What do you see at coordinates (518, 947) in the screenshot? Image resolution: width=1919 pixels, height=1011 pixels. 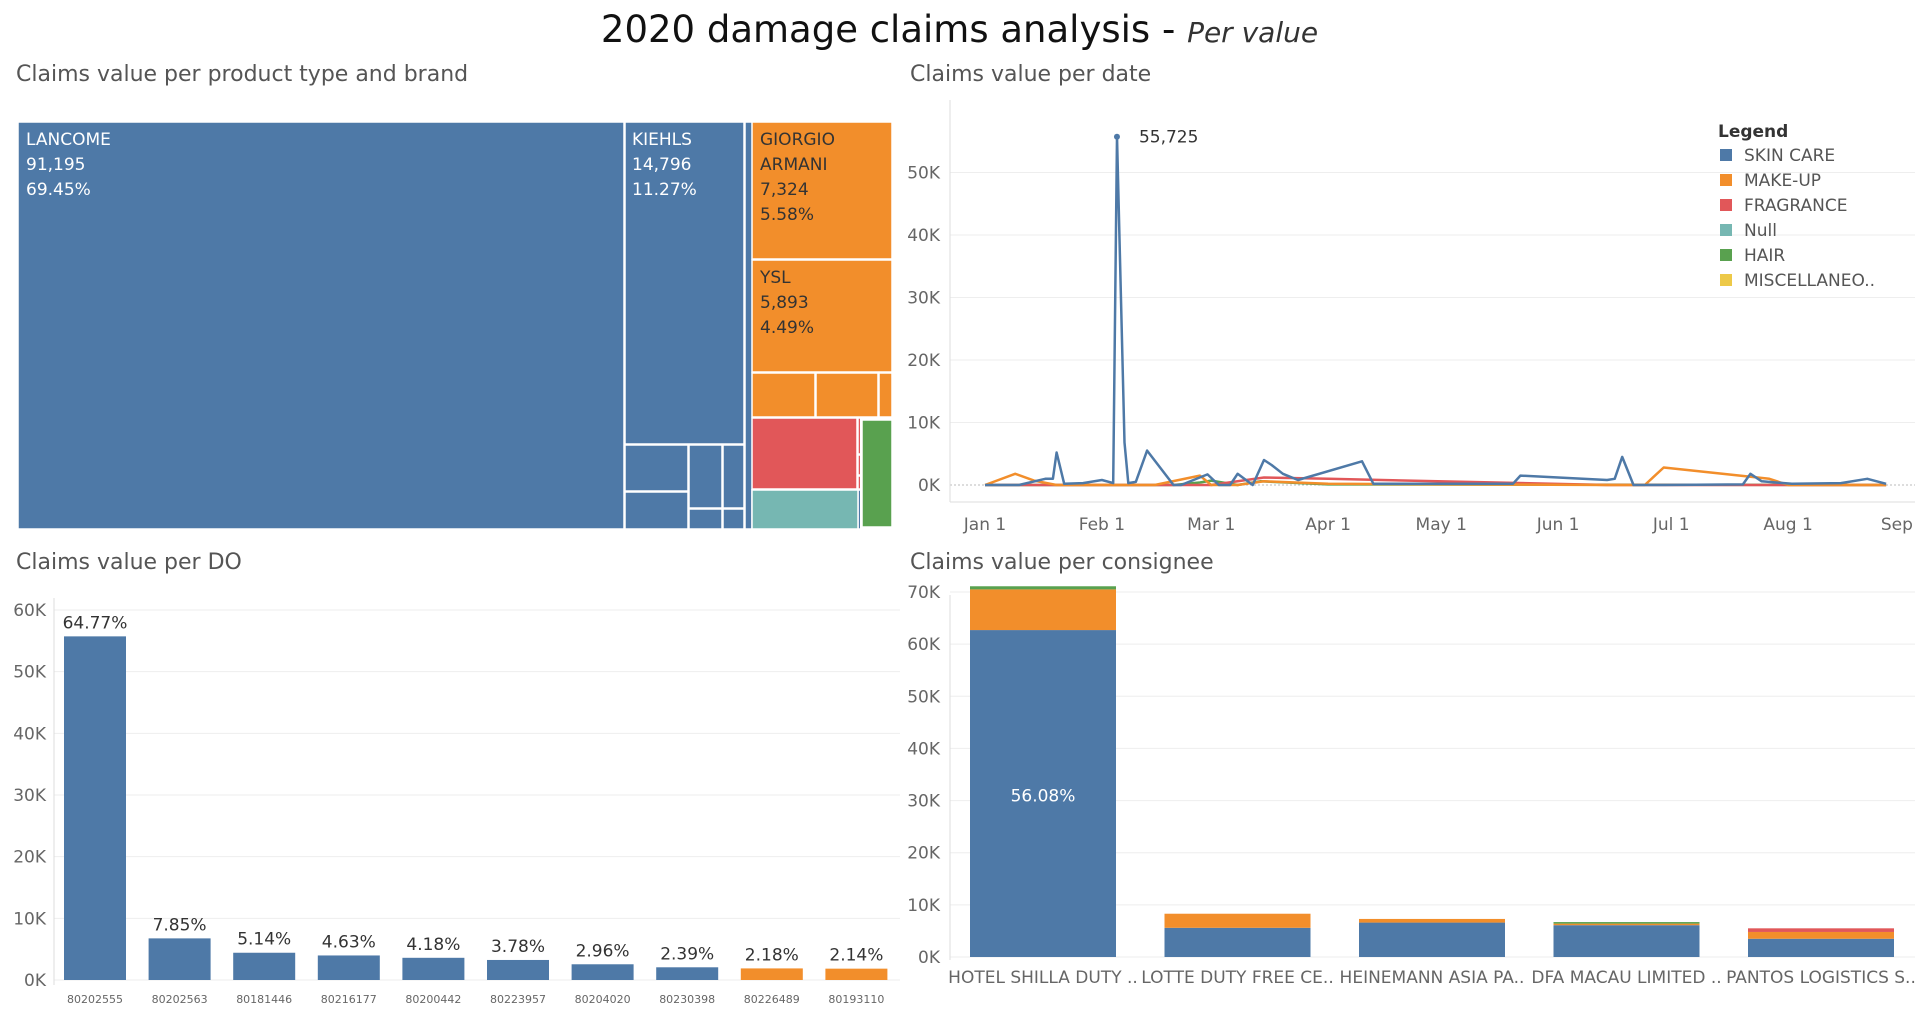 I see `do-bar-label: 3.78%` at bounding box center [518, 947].